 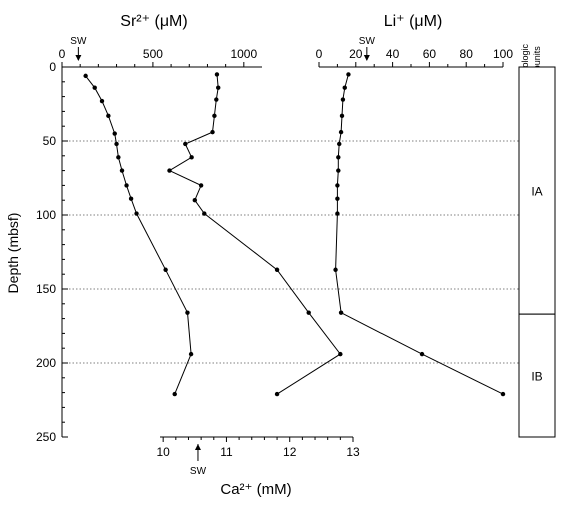 What do you see at coordinates (367, 41) in the screenshot?
I see `li-seawater-label: SW` at bounding box center [367, 41].